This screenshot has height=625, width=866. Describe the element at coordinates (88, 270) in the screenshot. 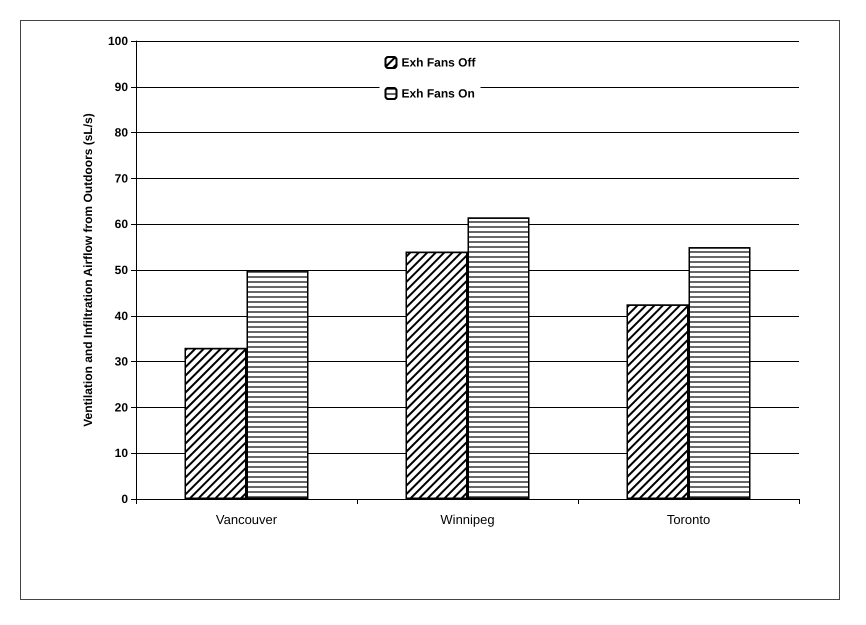

I see `y-axis-title: Ventilation and Infiltration Airflow from Outdoors (sL/s)` at that location.